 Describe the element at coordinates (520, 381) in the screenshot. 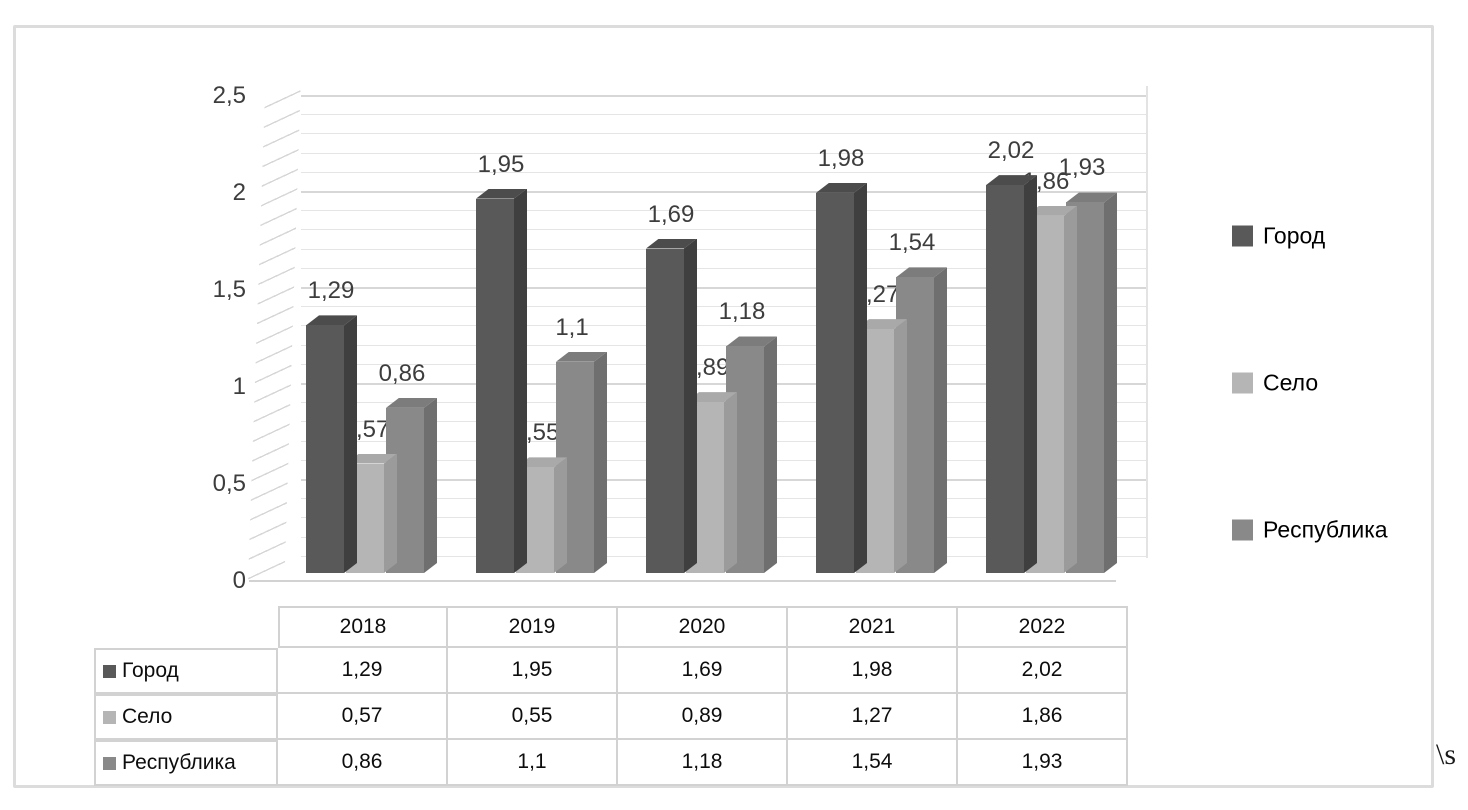

I see `bar-gorod-2019-side` at that location.